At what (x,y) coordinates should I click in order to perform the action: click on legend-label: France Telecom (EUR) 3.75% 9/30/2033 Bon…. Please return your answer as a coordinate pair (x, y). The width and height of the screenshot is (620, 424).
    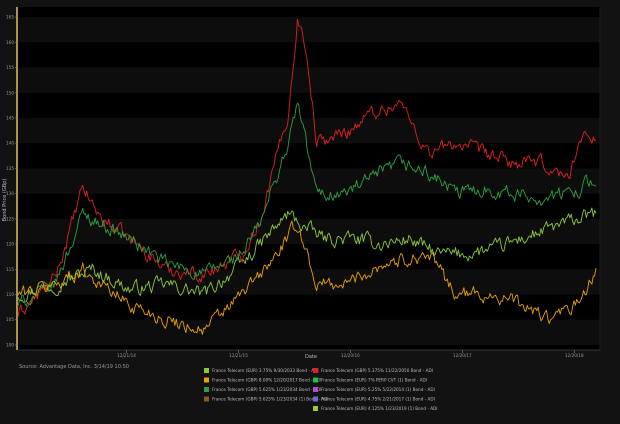
    Looking at the image, I should click on (265, 370).